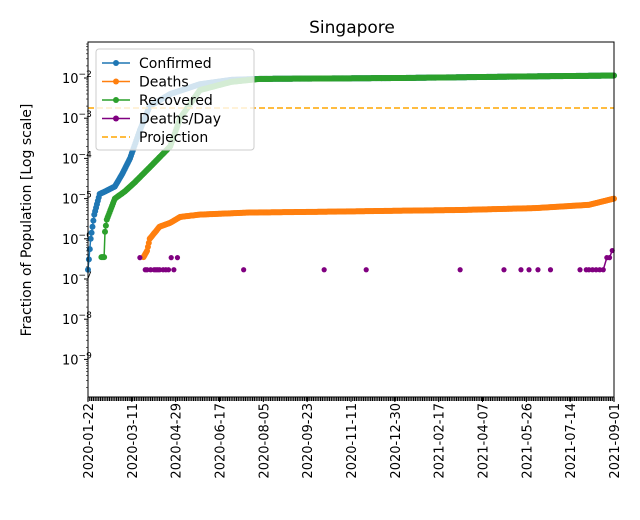  Describe the element at coordinates (77, 319) in the screenshot. I see `y-tick-label: 10⁻⁸` at that location.